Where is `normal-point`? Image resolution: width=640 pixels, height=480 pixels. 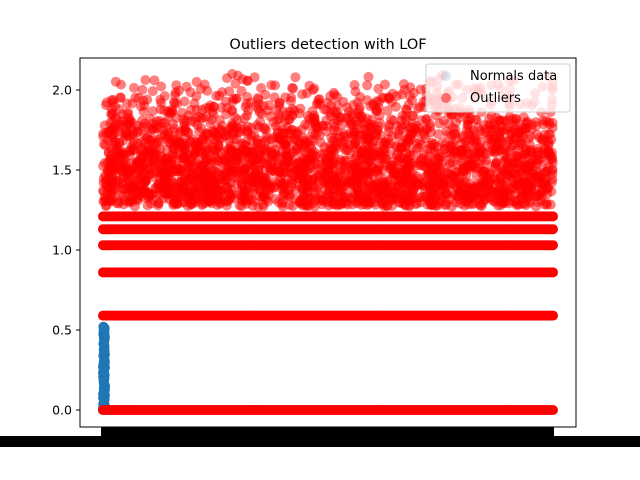 normal-point is located at coordinates (103, 326).